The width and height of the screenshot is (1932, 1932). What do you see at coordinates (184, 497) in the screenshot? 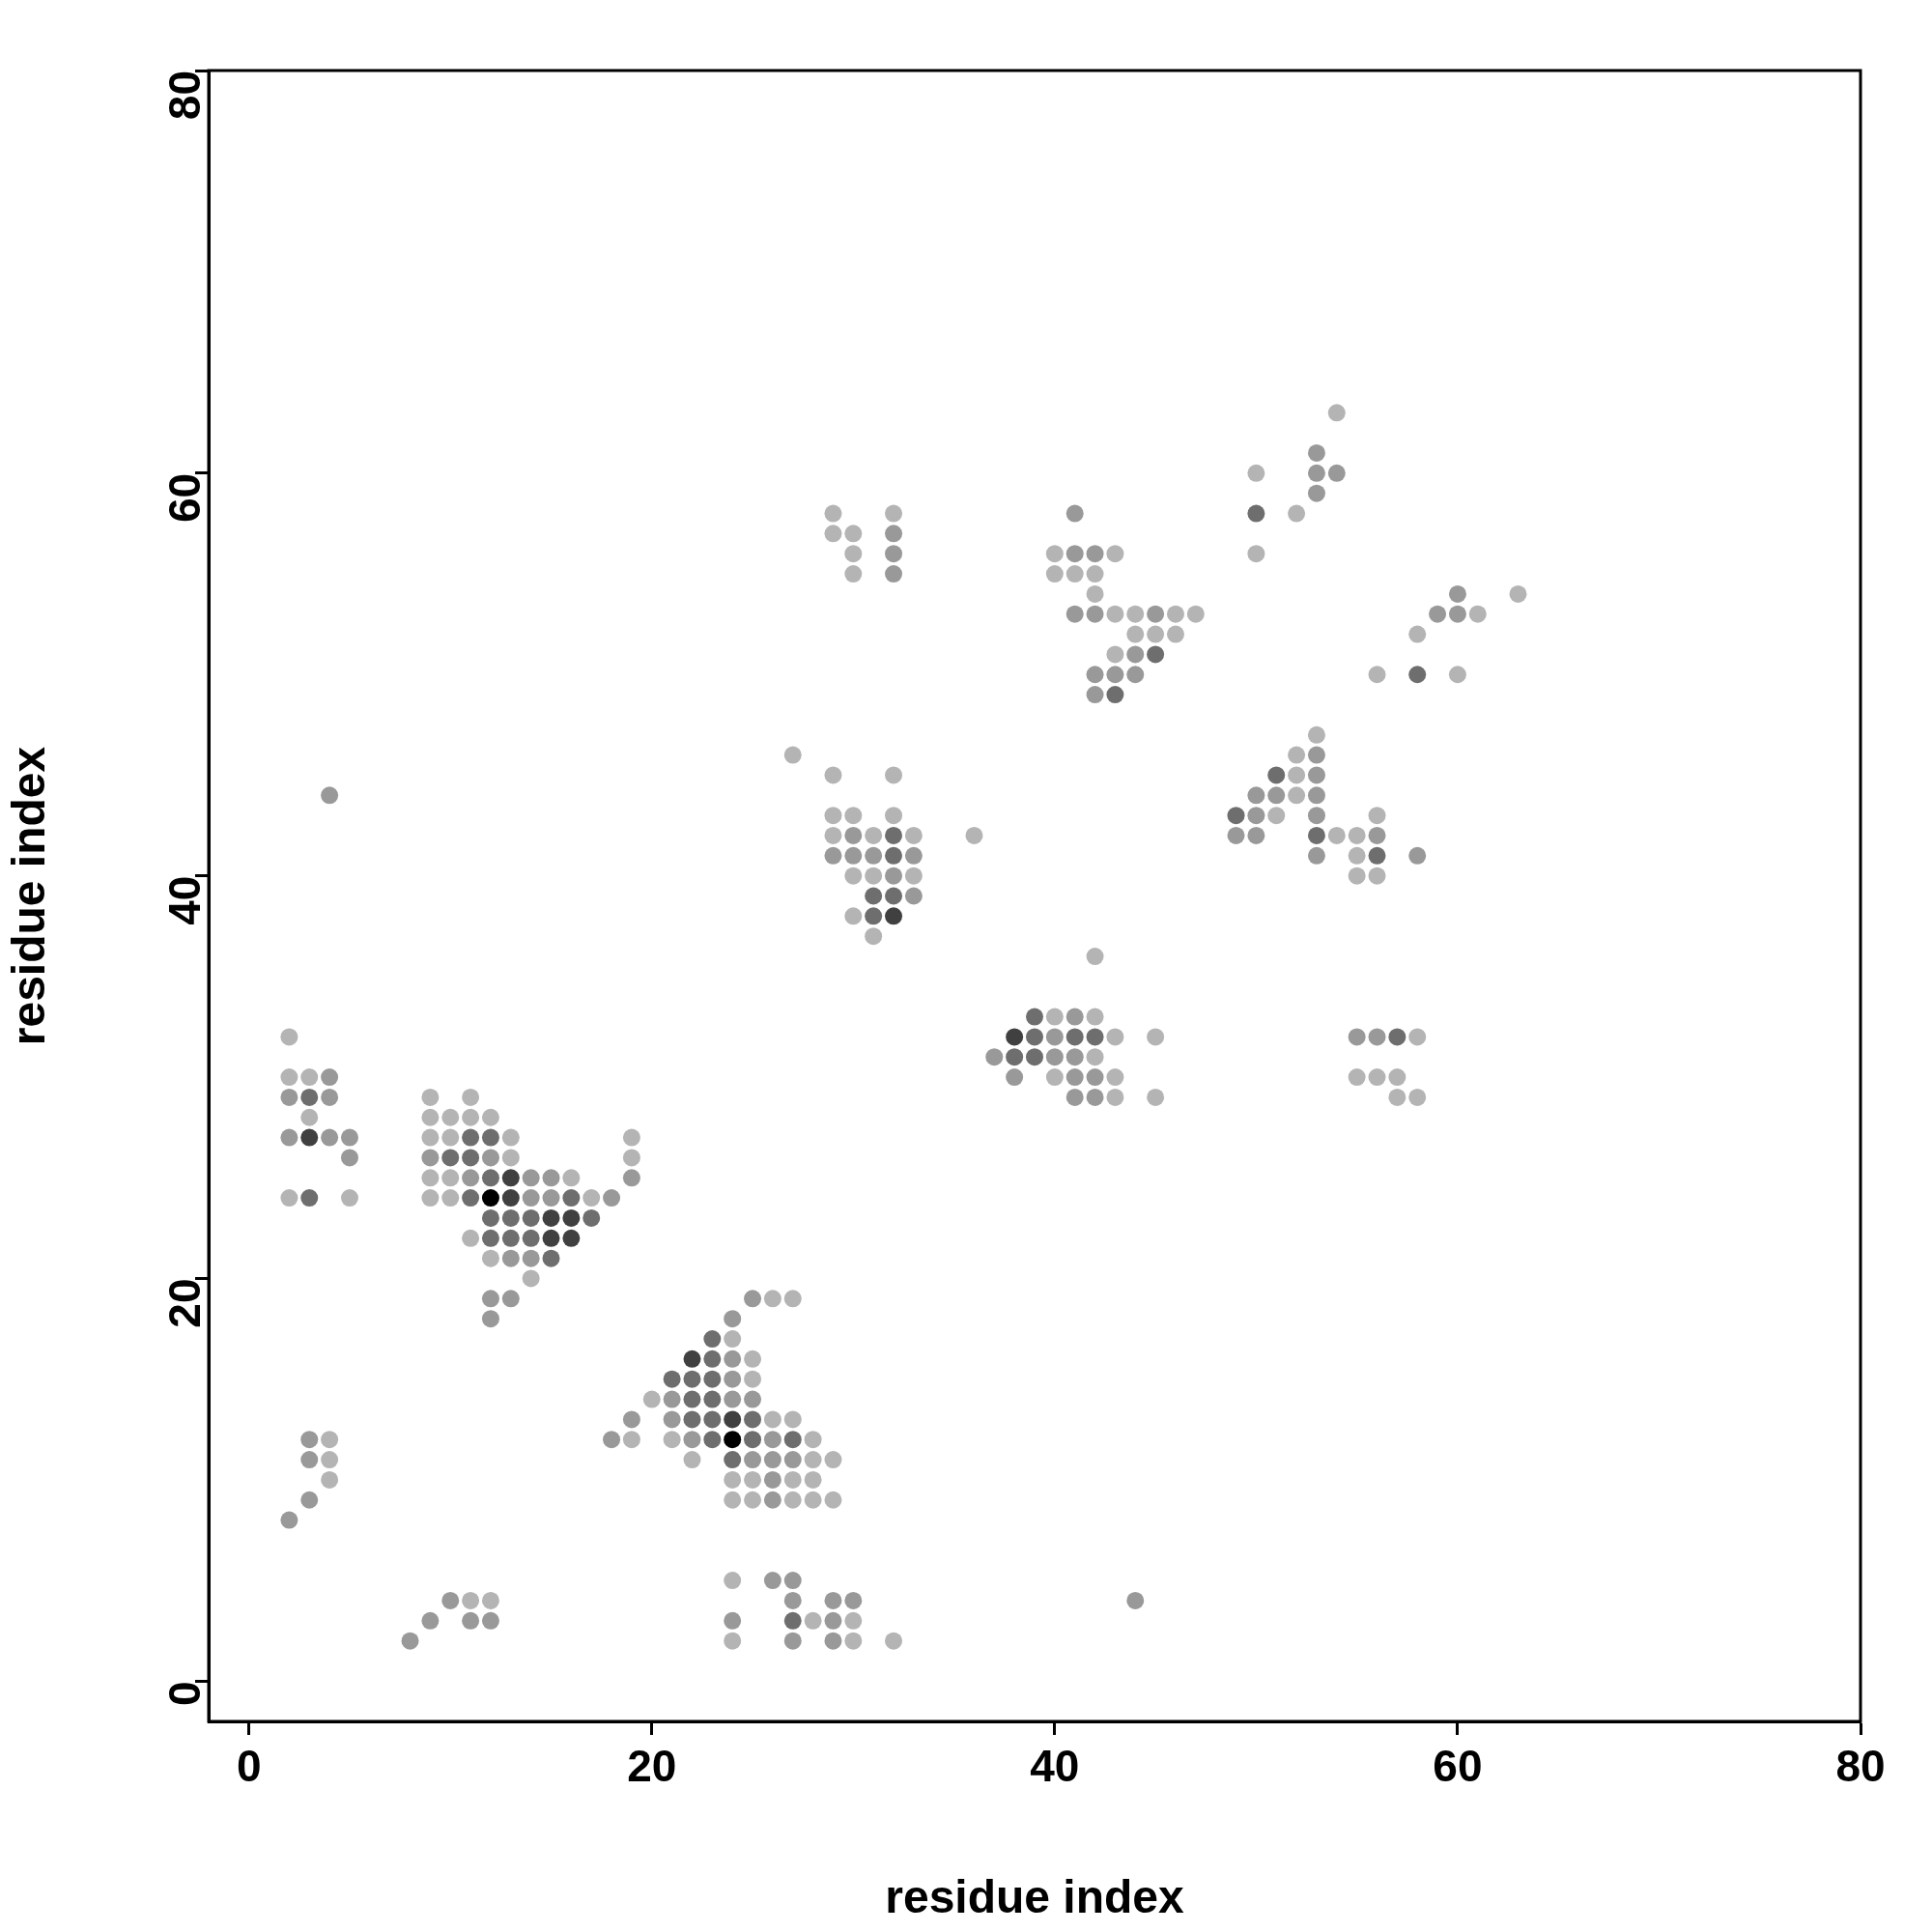
I see `y-tick-label: 60` at bounding box center [184, 497].